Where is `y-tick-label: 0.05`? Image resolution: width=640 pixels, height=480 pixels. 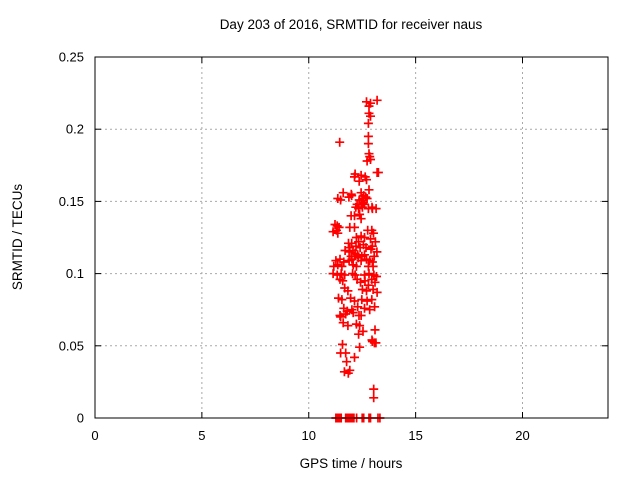
y-tick-label: 0.05 is located at coordinates (71, 345).